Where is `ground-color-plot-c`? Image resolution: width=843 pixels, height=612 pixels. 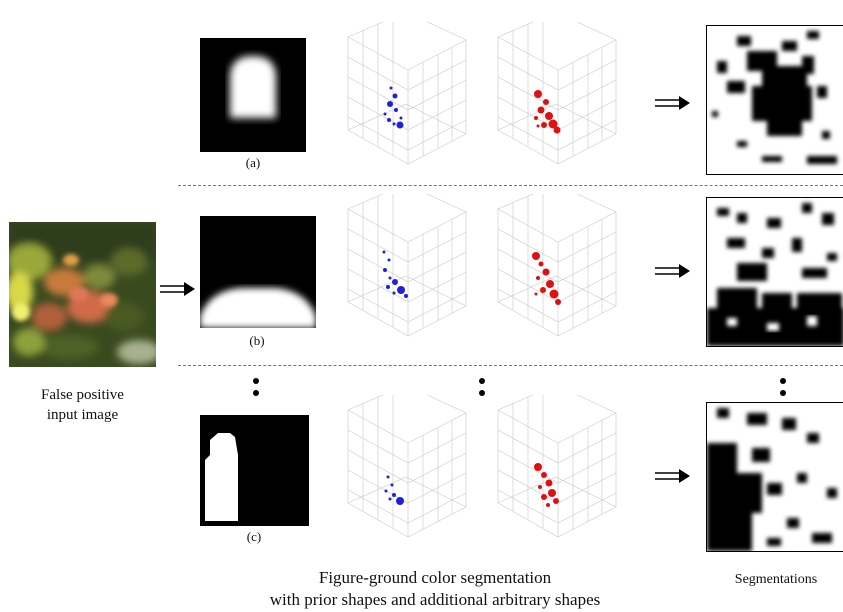 ground-color-plot-c is located at coordinates (557, 466).